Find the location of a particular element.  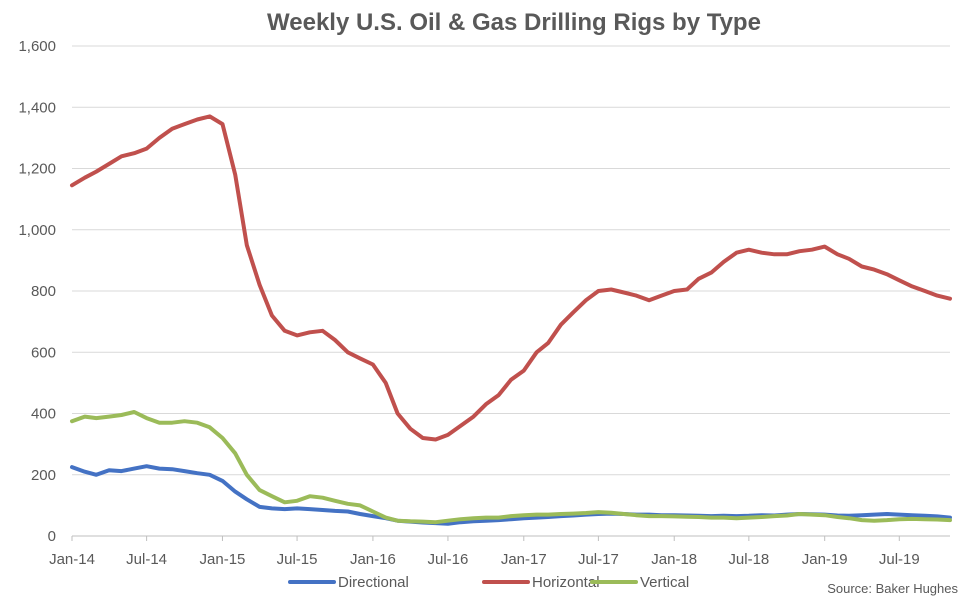

y-tick-label: 1,000 is located at coordinates (37, 230).